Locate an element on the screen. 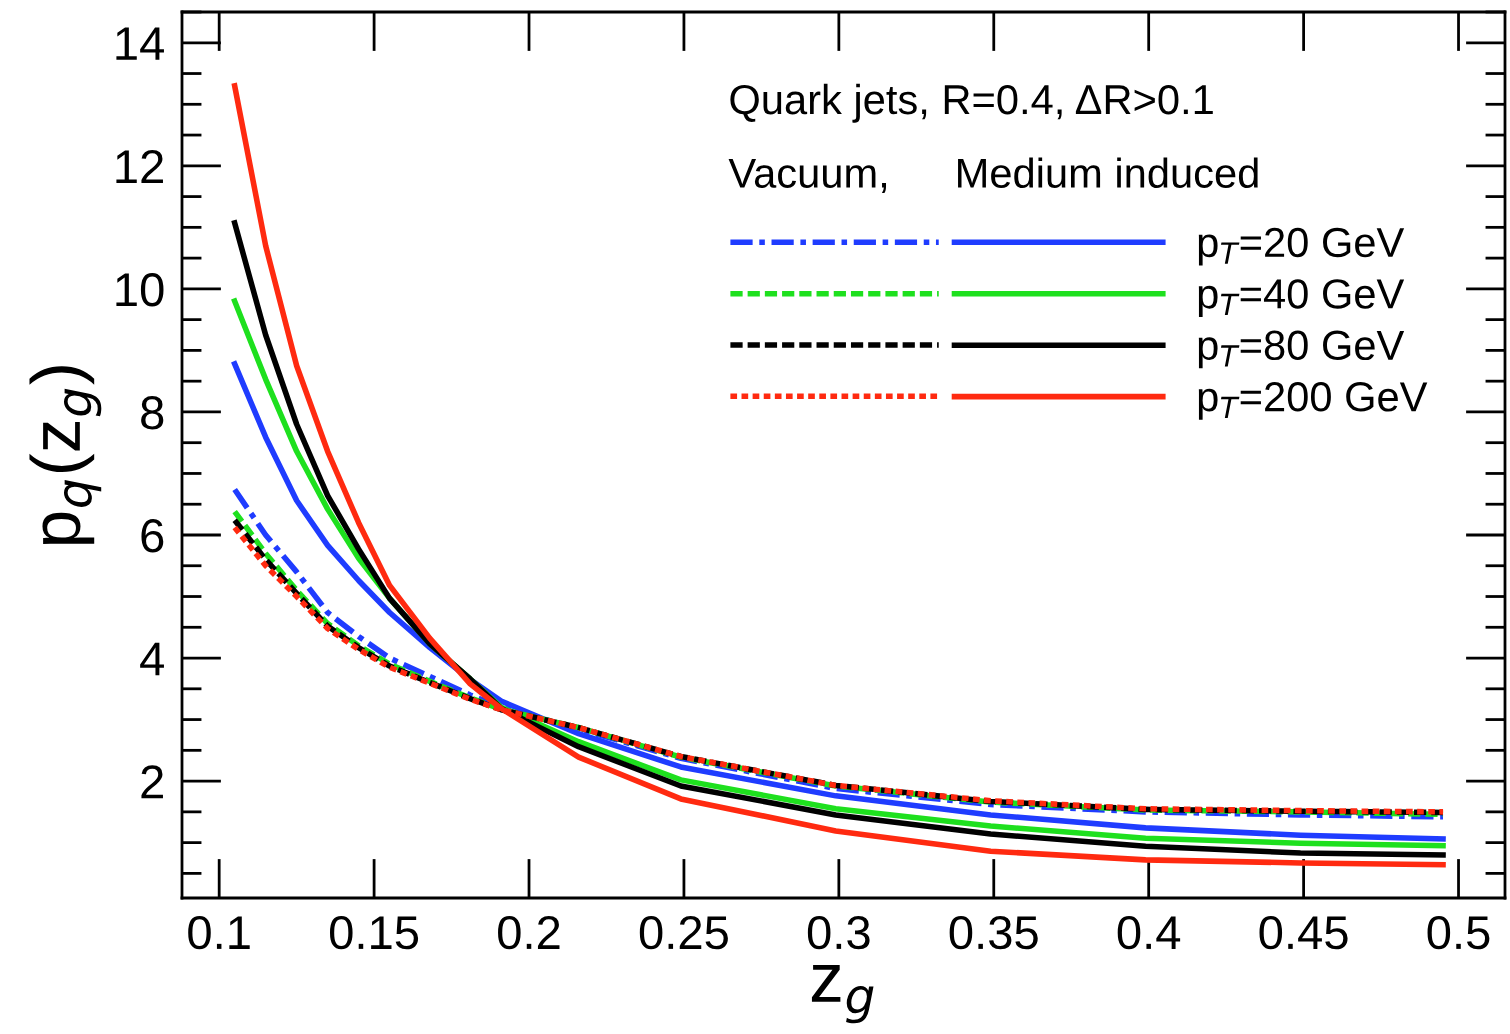 The image size is (1510, 1034). x-axis-title: z$_{g}$ is located at coordinates (842, 994).